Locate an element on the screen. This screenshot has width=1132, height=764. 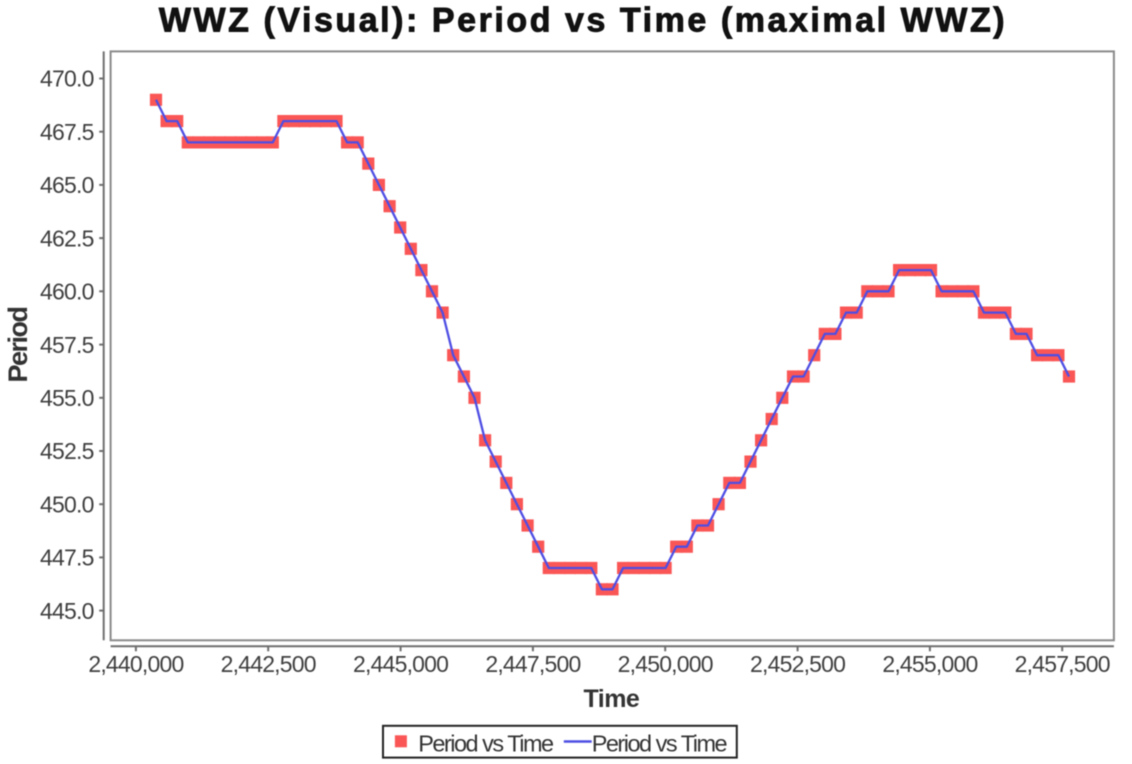
svg-text: 2,447,500 is located at coordinates (532, 664).